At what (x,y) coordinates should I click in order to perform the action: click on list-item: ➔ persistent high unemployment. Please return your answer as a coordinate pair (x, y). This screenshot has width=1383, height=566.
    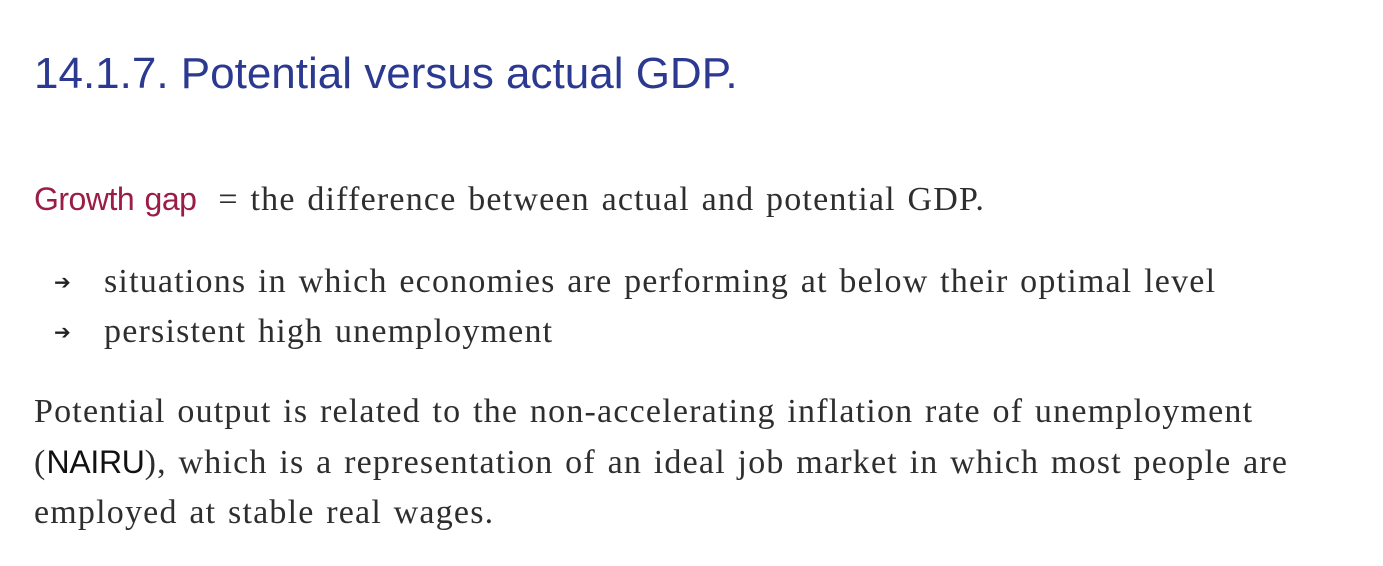
    Looking at the image, I should click on (635, 332).